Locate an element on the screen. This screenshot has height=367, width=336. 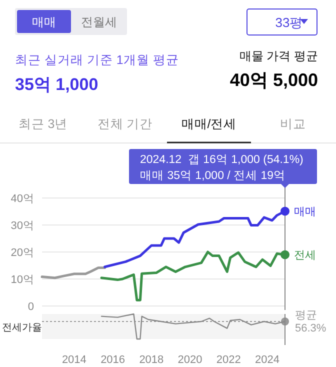
x-tick-label: 2014 is located at coordinates (74, 360).